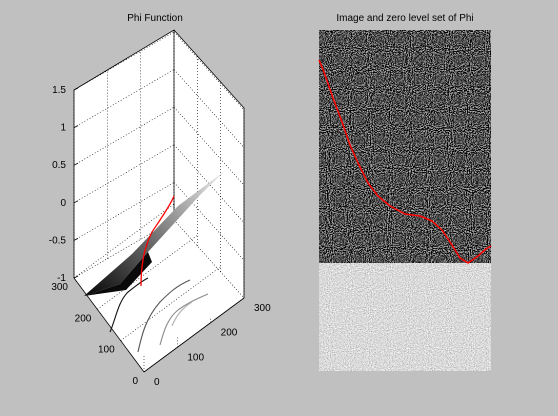 This screenshot has height=416, width=558. I want to click on floor-plane, so click(159, 296).